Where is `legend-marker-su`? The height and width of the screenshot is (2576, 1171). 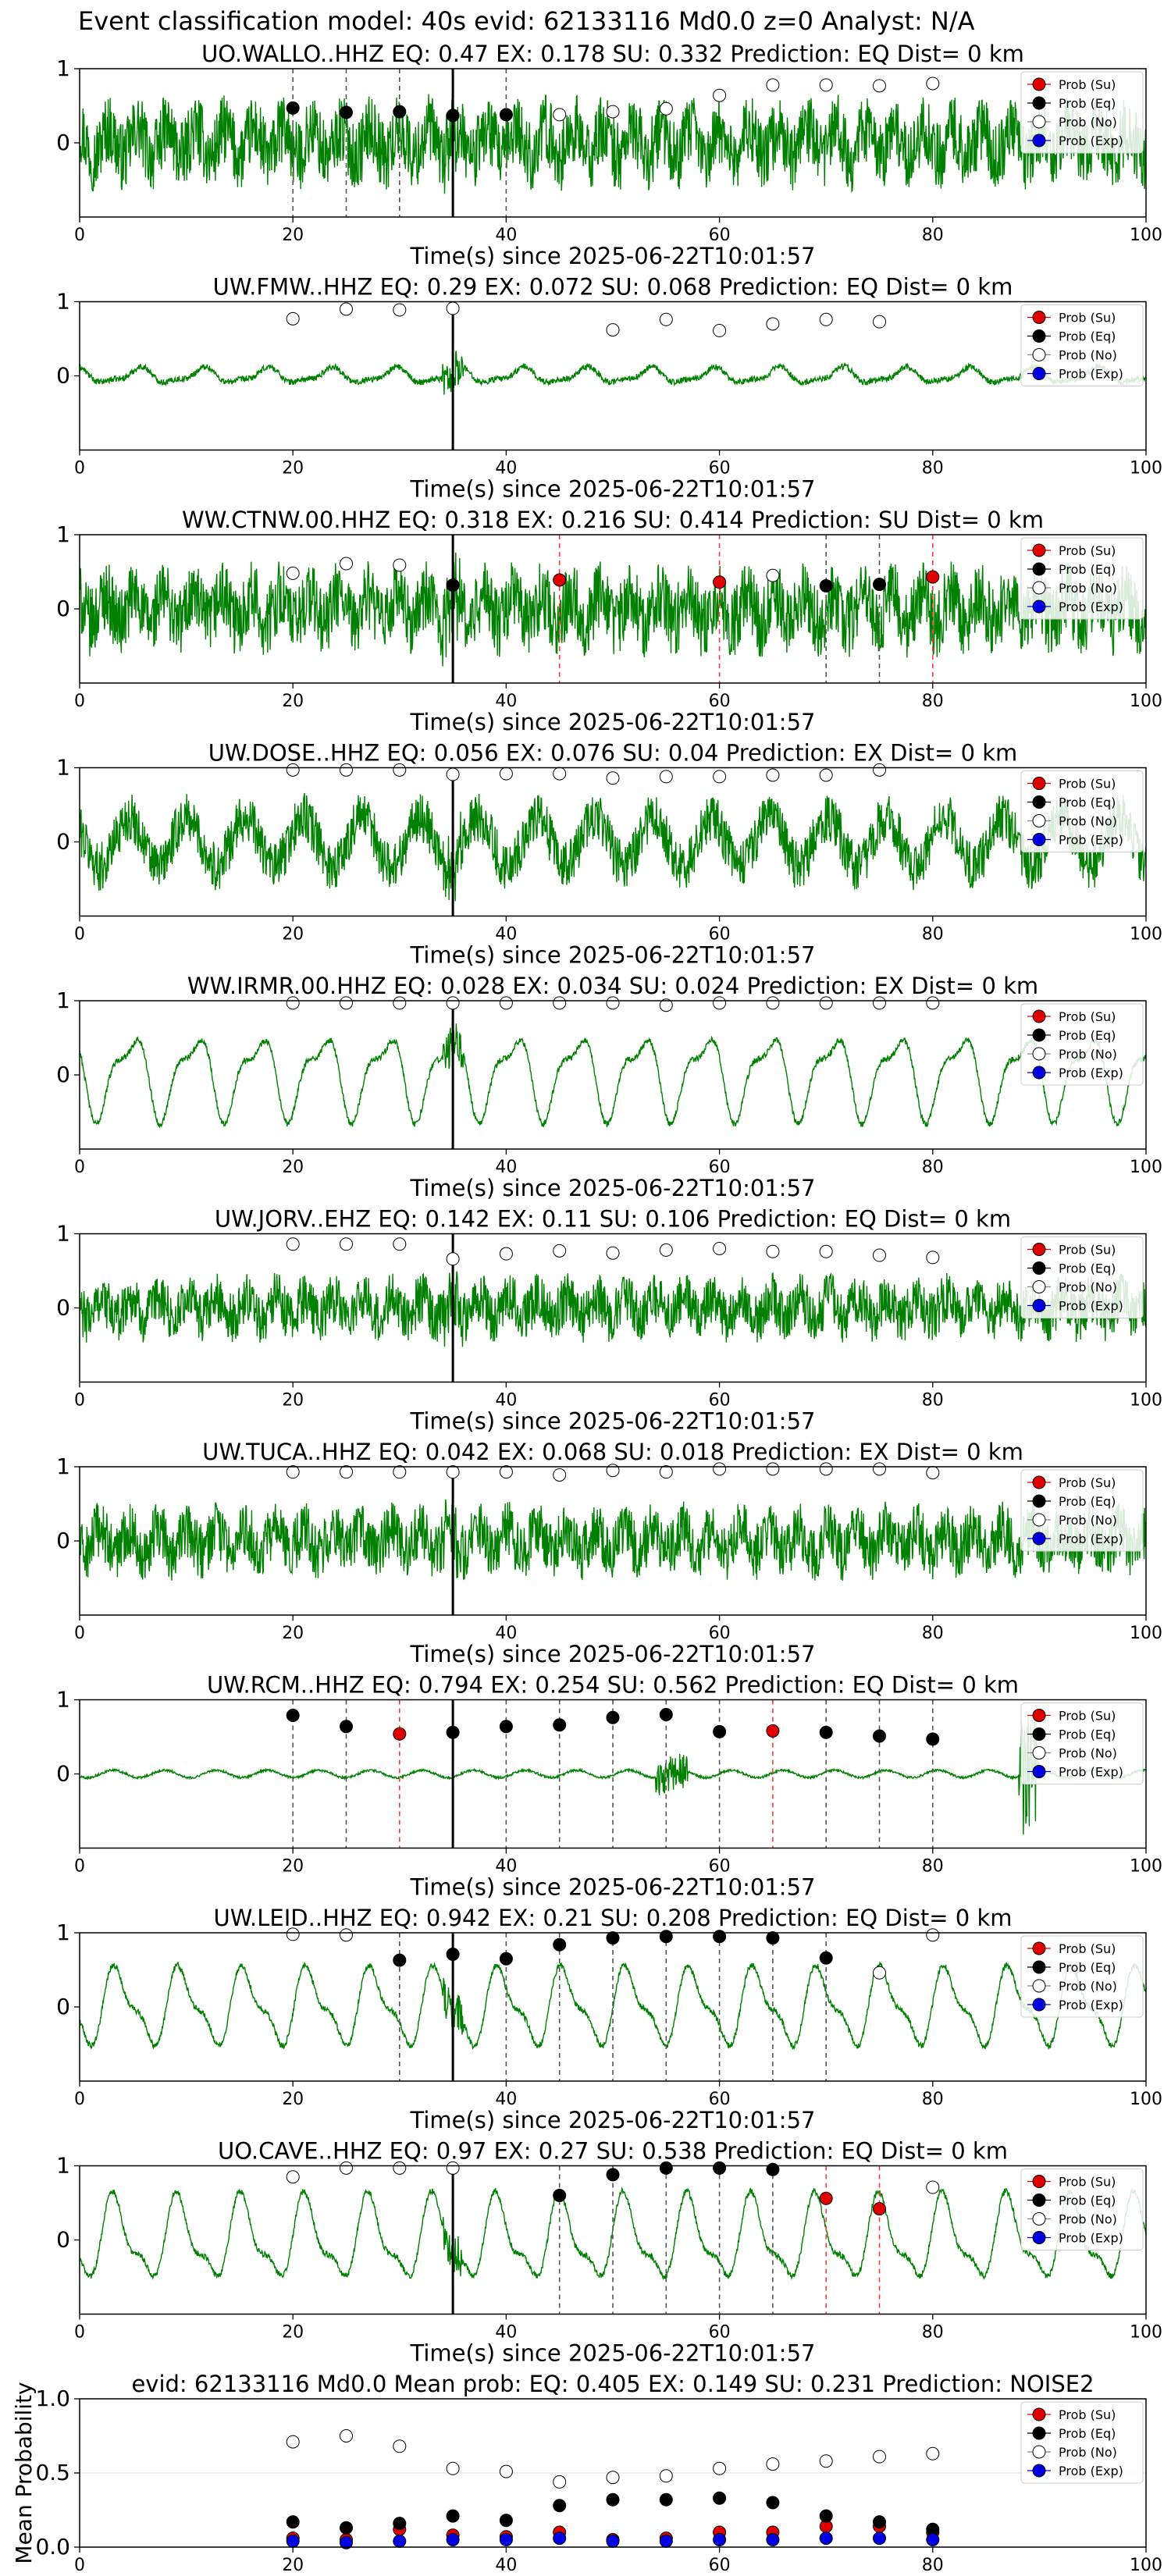 legend-marker-su is located at coordinates (1039, 1249).